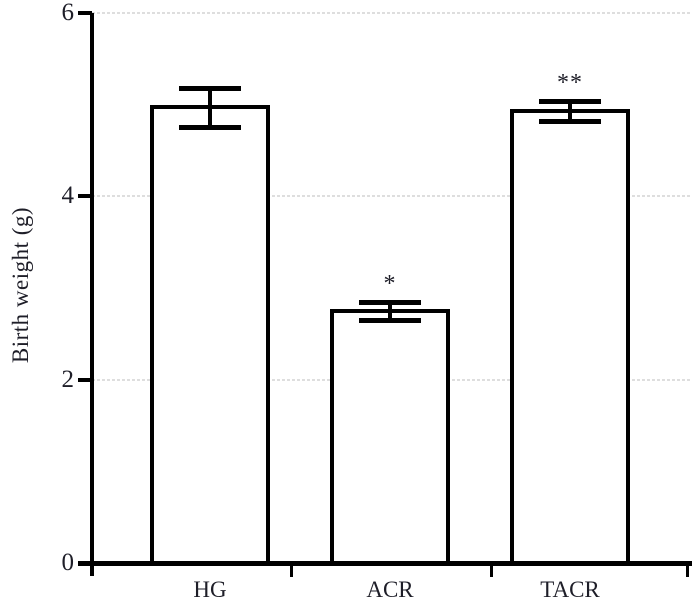  I want to click on significance-label: **, so click(570, 83).